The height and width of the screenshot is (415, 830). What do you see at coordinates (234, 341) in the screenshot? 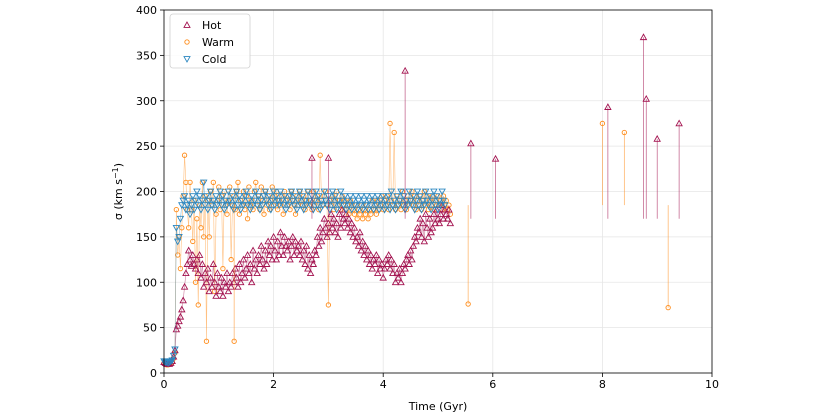
I see `spike-point-warm` at bounding box center [234, 341].